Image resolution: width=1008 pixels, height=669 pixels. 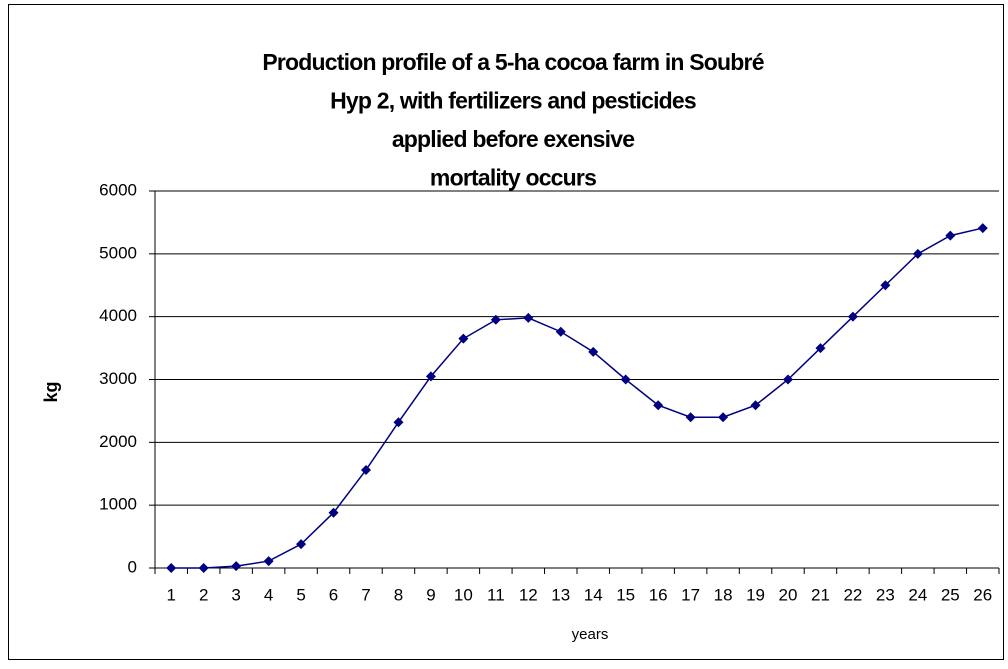 I want to click on y-axis-label: kg, so click(x=51, y=391).